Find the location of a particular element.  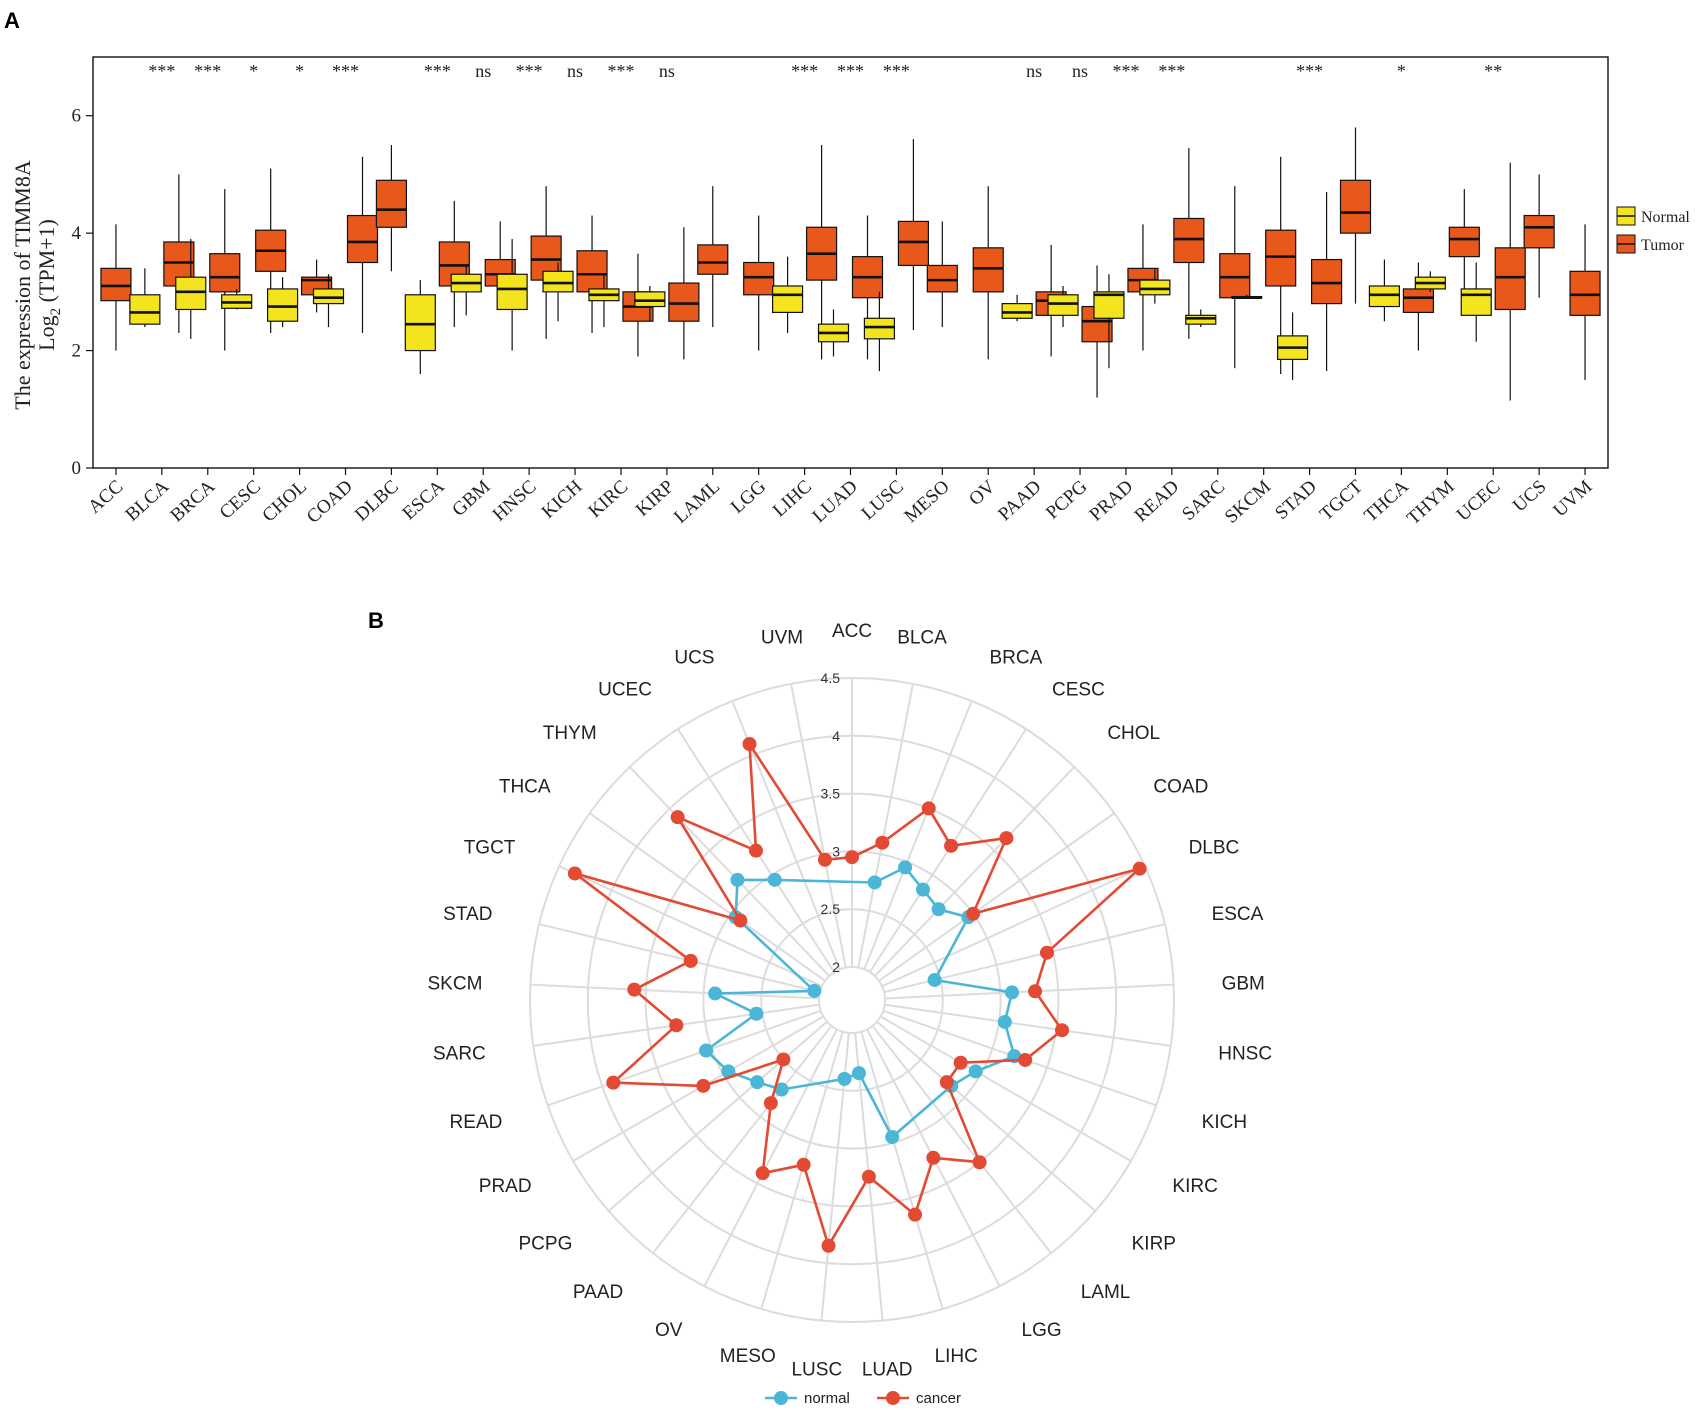

box-tumor-ucec is located at coordinates (1510, 281).